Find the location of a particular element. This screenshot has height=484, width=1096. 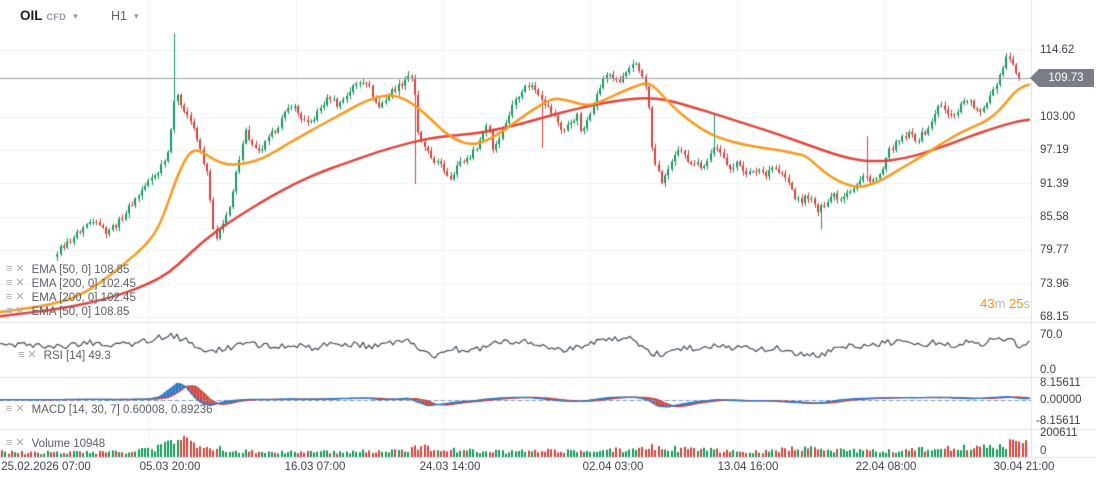

volume-level-label: 0 is located at coordinates (1043, 451).